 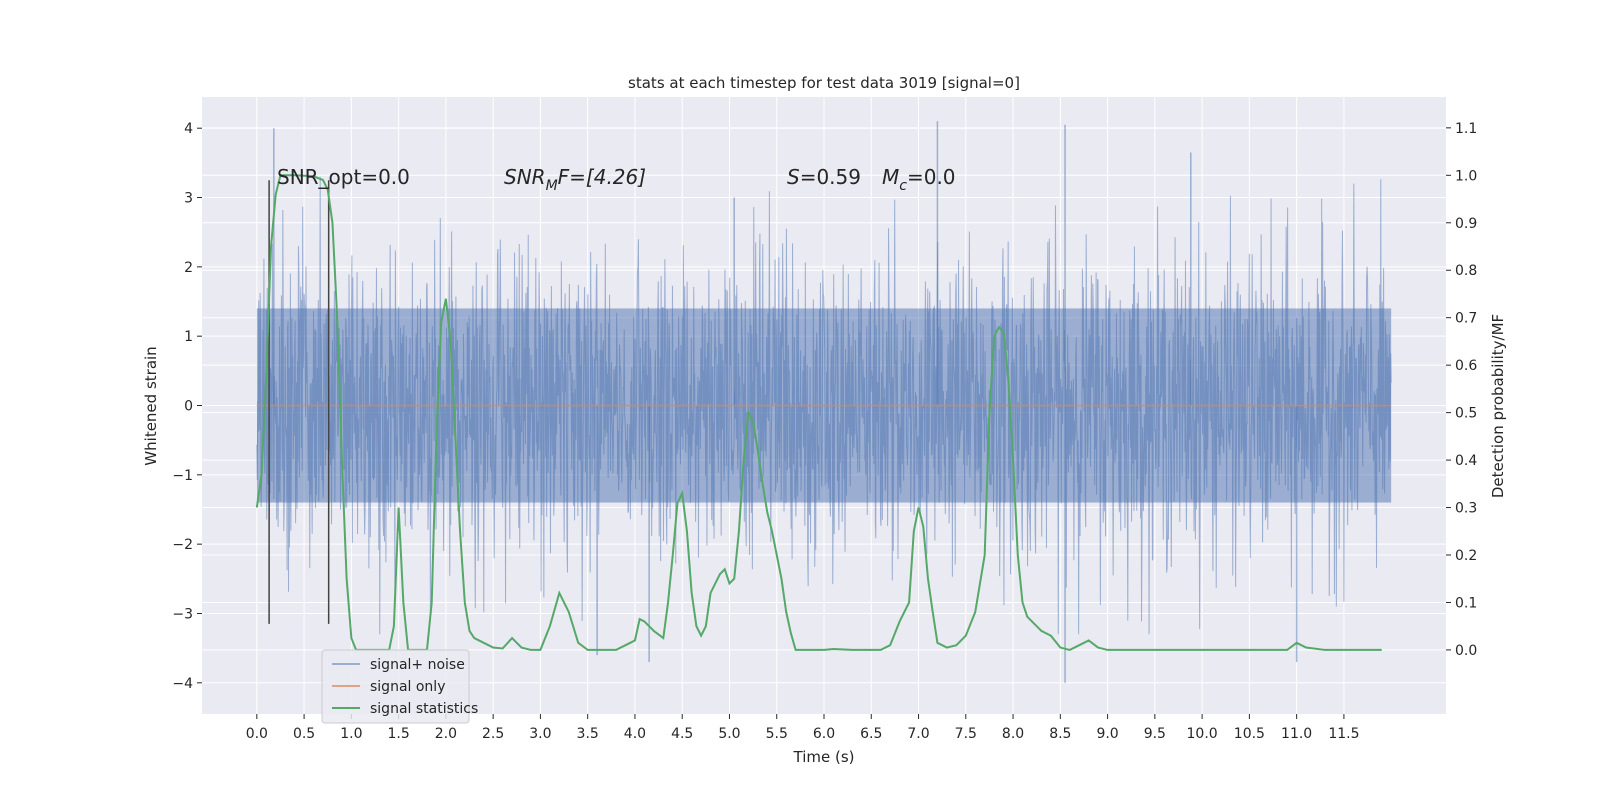 What do you see at coordinates (182, 476) in the screenshot?
I see `y-tick-label: −1` at bounding box center [182, 476].